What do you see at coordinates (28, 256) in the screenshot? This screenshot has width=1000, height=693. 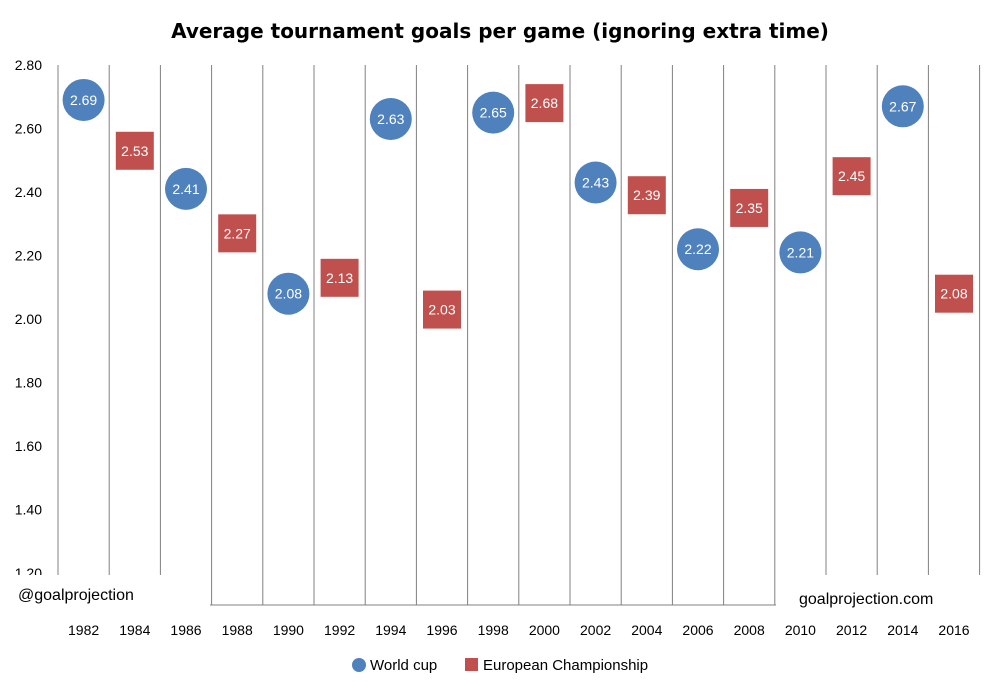 I see `y-tick-label: 2.20` at bounding box center [28, 256].